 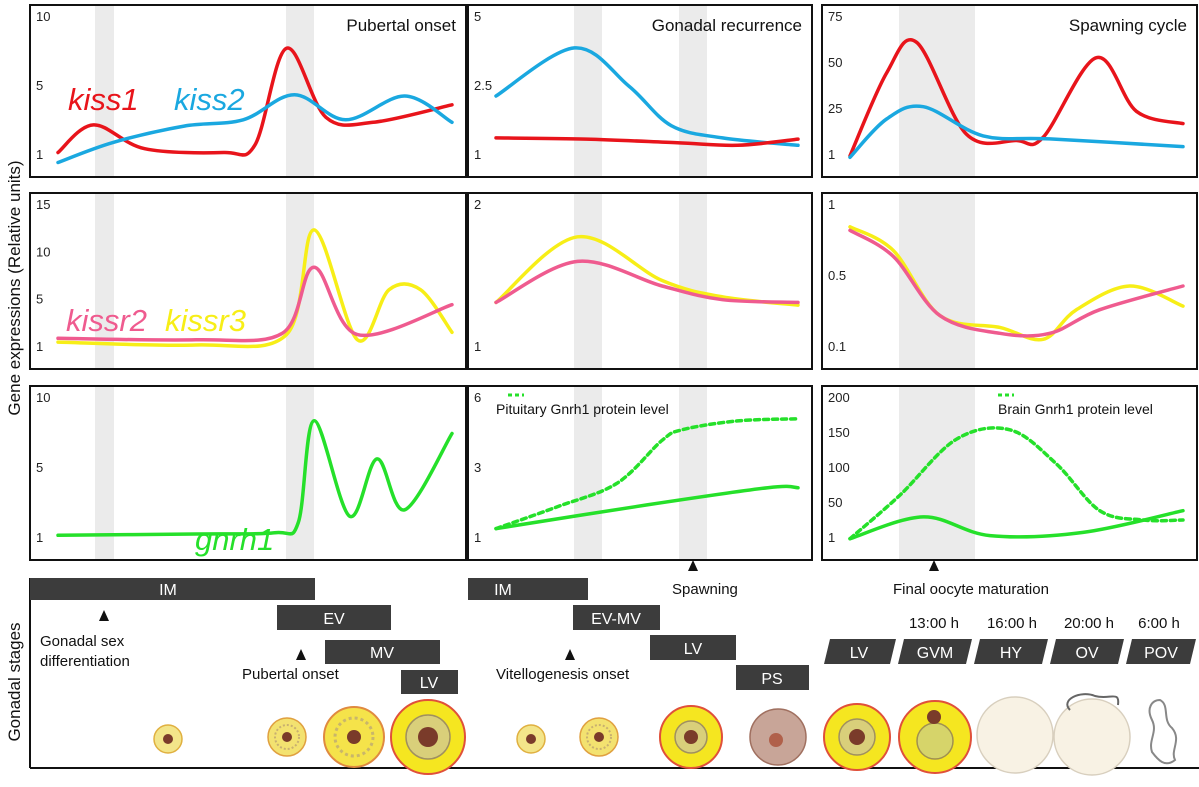 I want to click on panel-a1: 10 5 1 Pubertal onset, so click(x=248, y=91).